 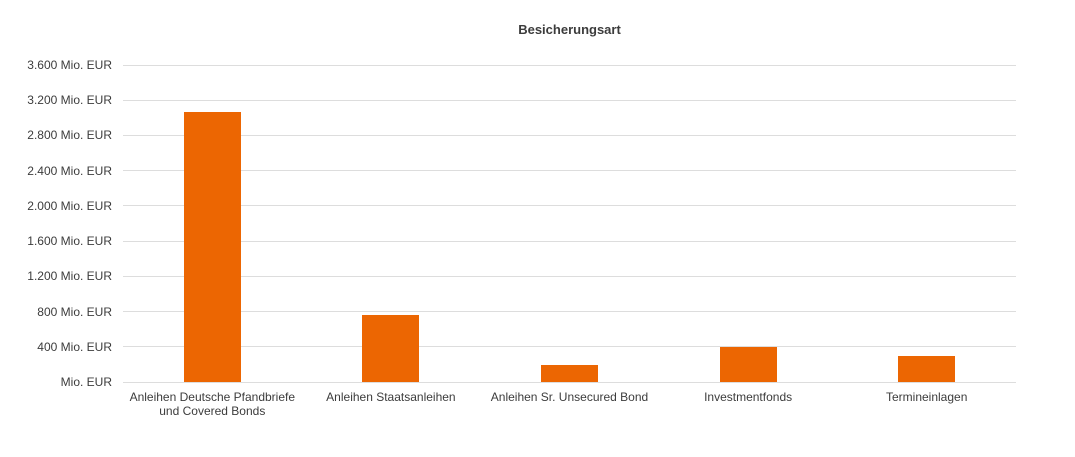 I want to click on y-axis-tick-label: 3.600 Mio. EUR, so click(x=69, y=65).